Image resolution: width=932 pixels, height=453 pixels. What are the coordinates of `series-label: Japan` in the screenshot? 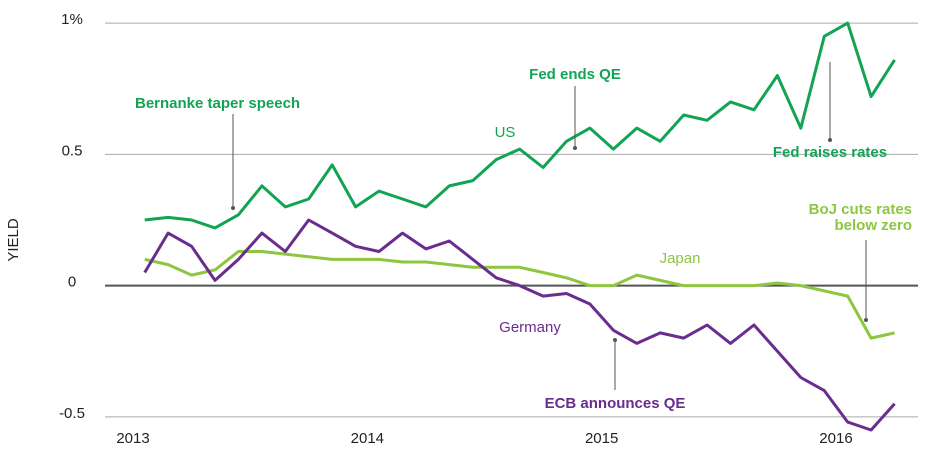 It's located at (680, 258).